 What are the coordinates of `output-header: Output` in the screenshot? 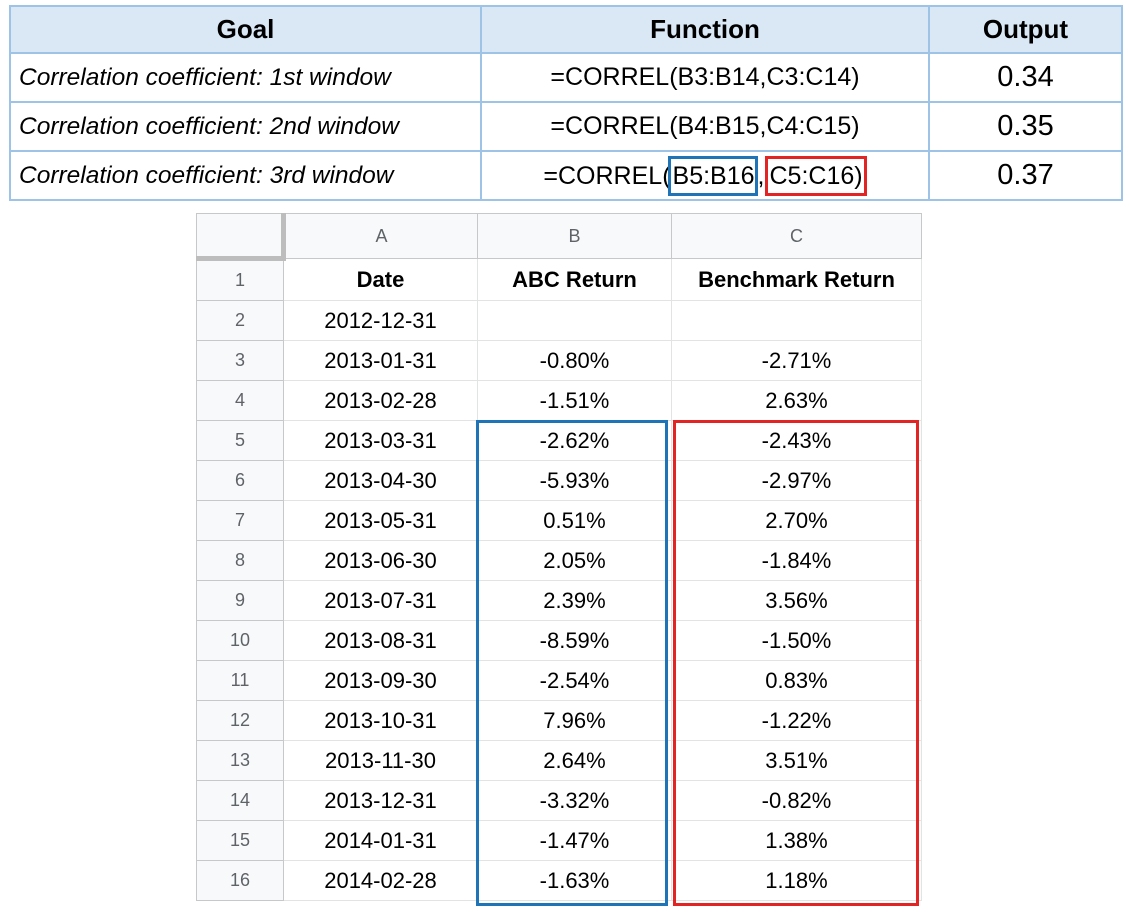 It's located at (1025, 29).